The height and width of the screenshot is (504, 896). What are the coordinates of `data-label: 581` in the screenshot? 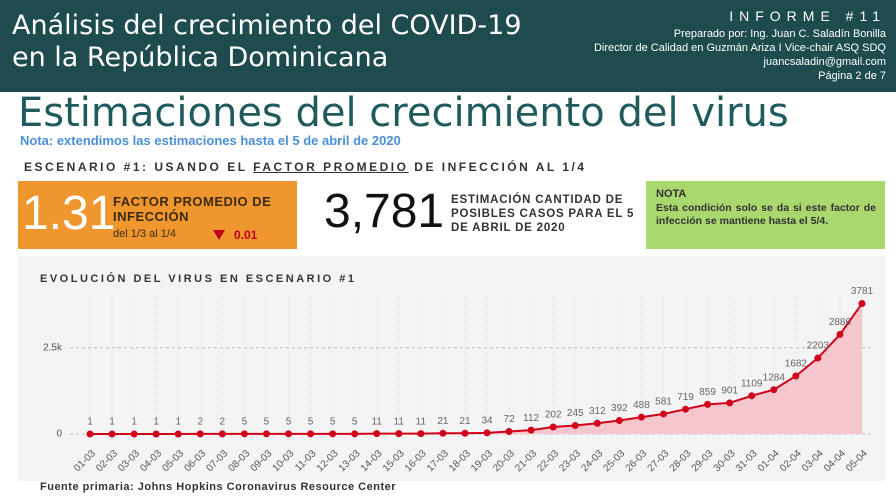 It's located at (663, 402).